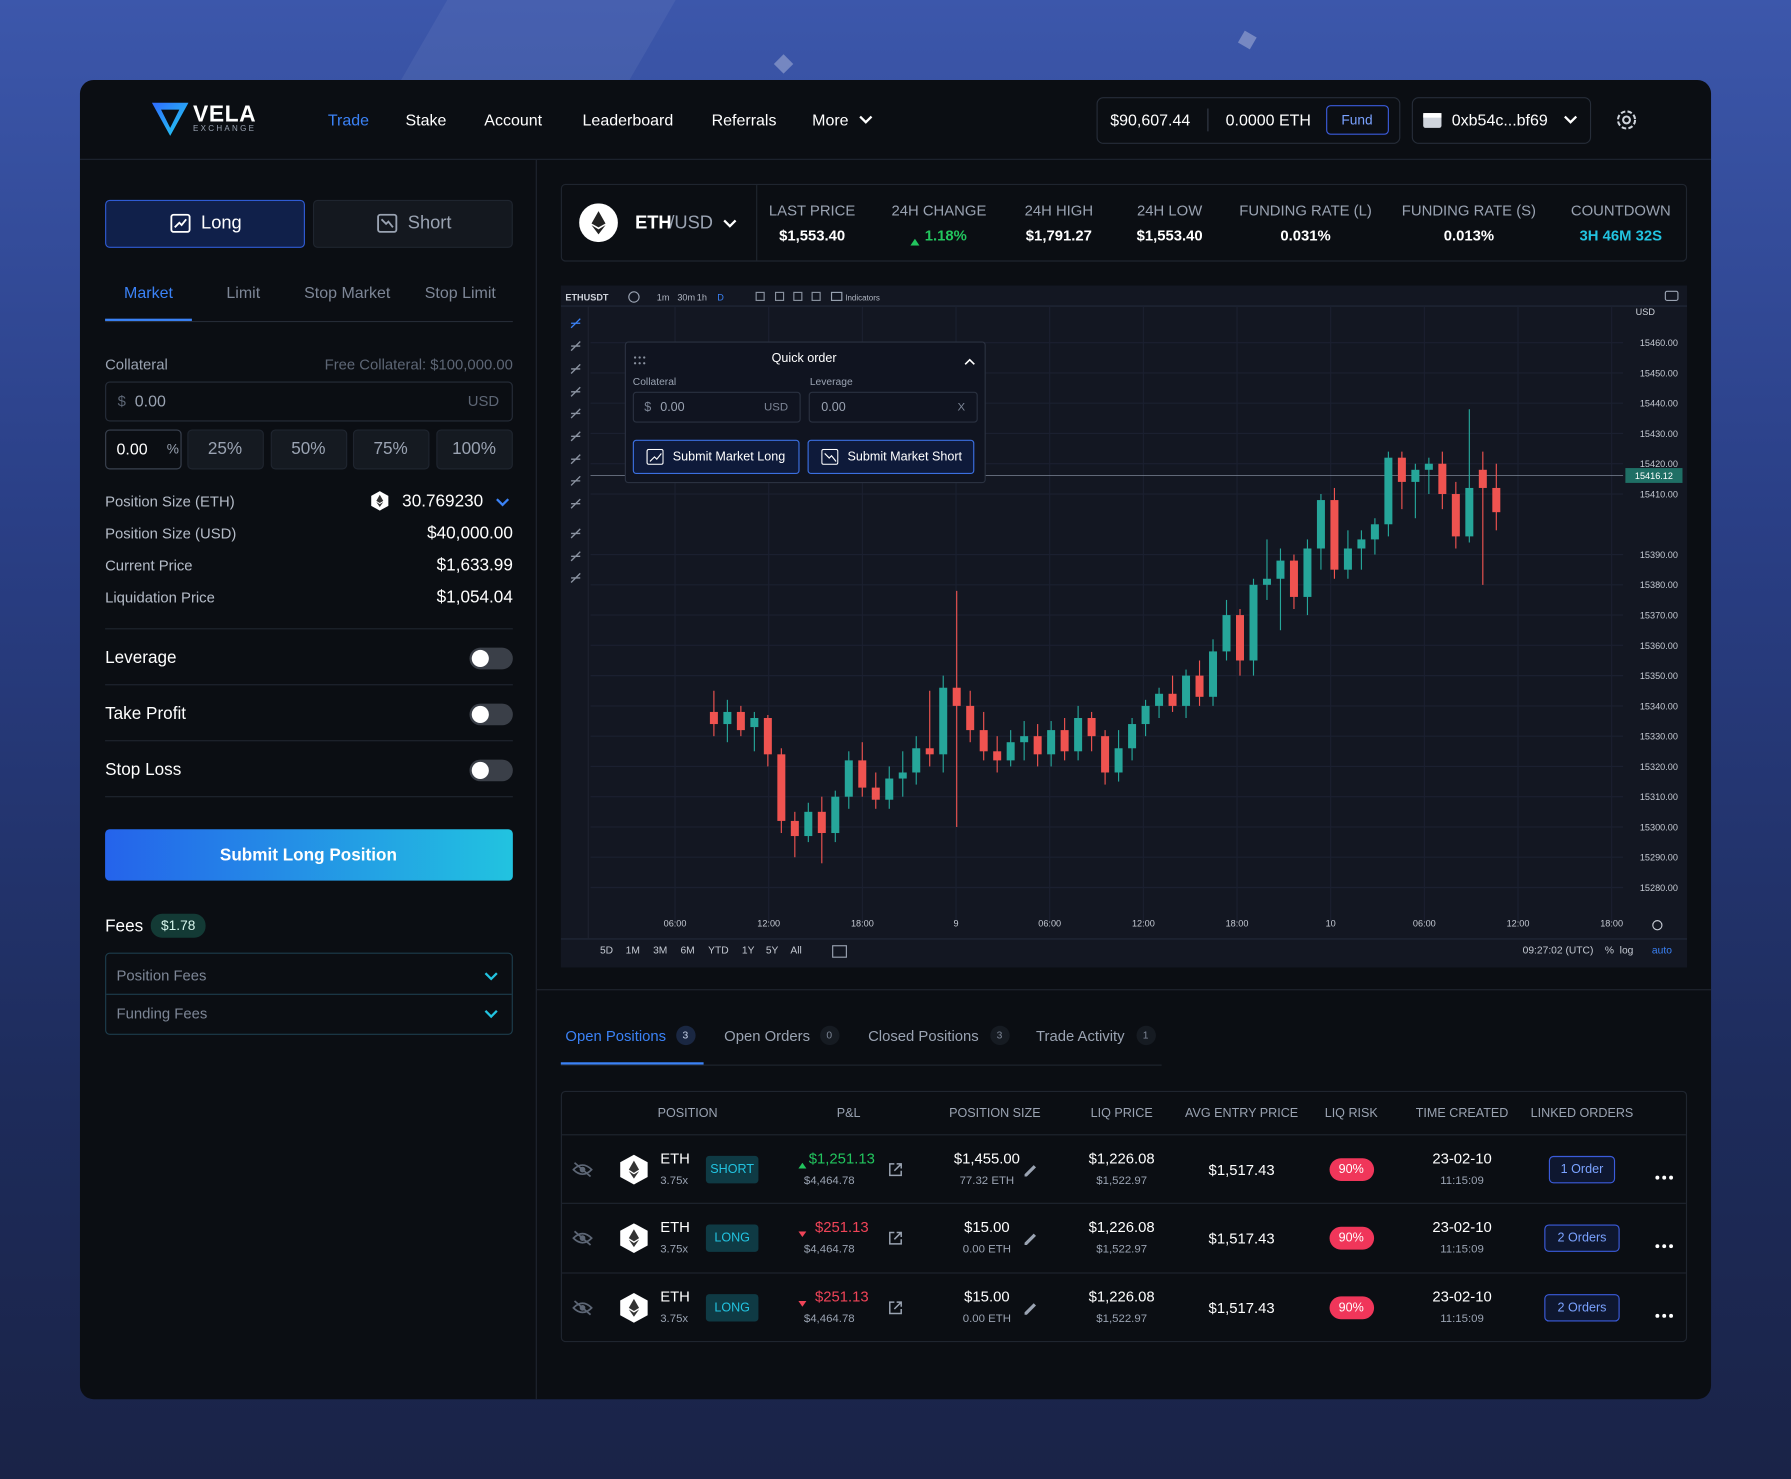  What do you see at coordinates (1352, 1238) in the screenshot?
I see `risk-badge` at bounding box center [1352, 1238].